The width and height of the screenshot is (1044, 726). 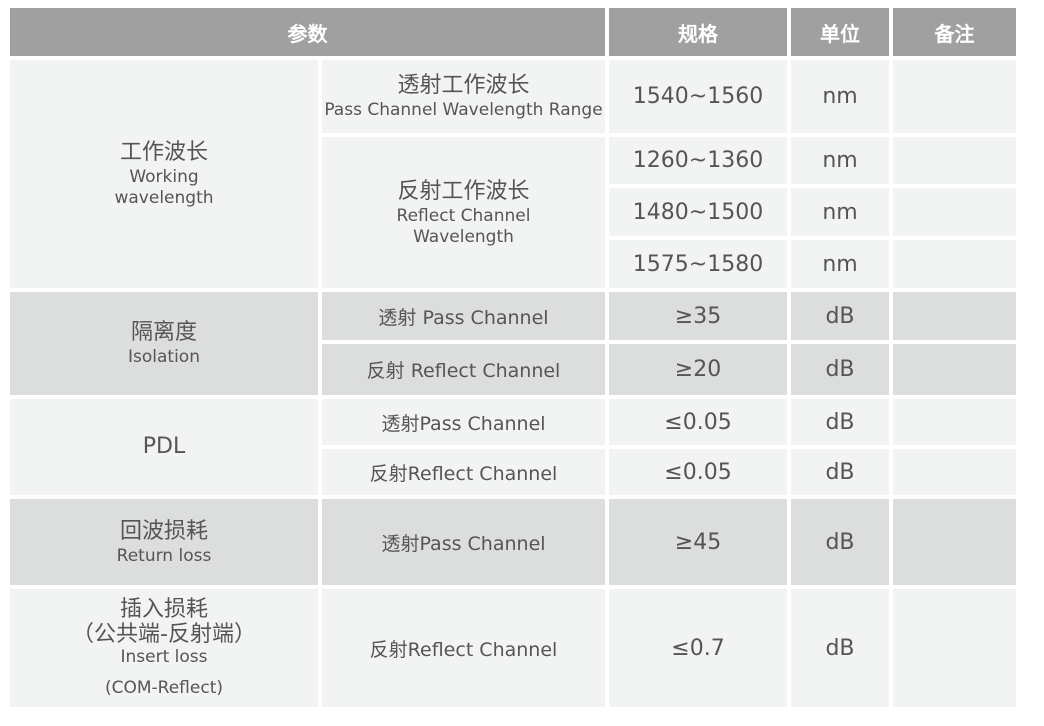 I want to click on header-param: 参数, so click(x=307, y=32).